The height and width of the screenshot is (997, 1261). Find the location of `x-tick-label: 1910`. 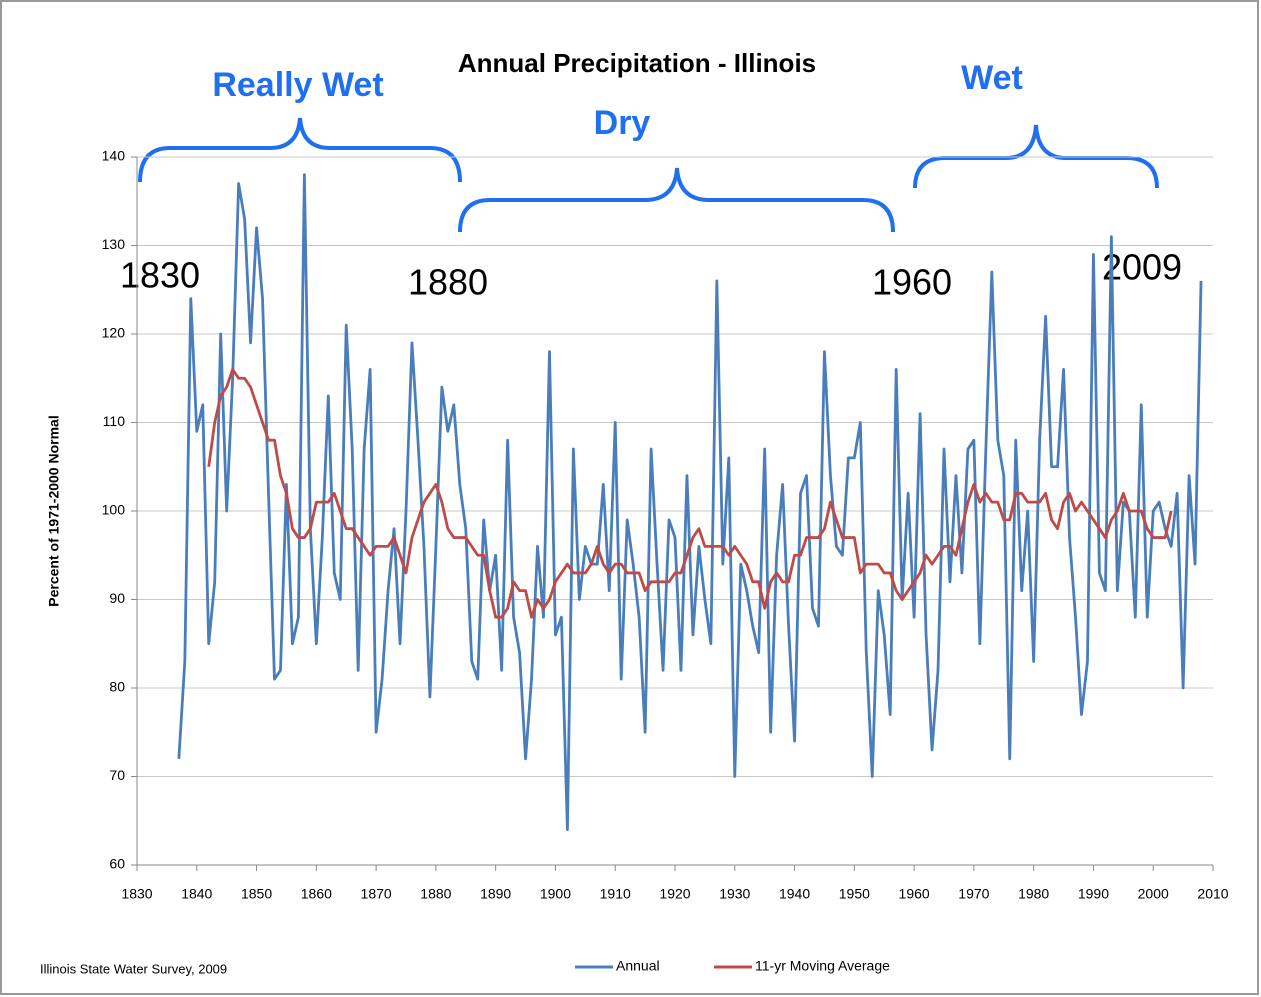

x-tick-label: 1910 is located at coordinates (615, 894).